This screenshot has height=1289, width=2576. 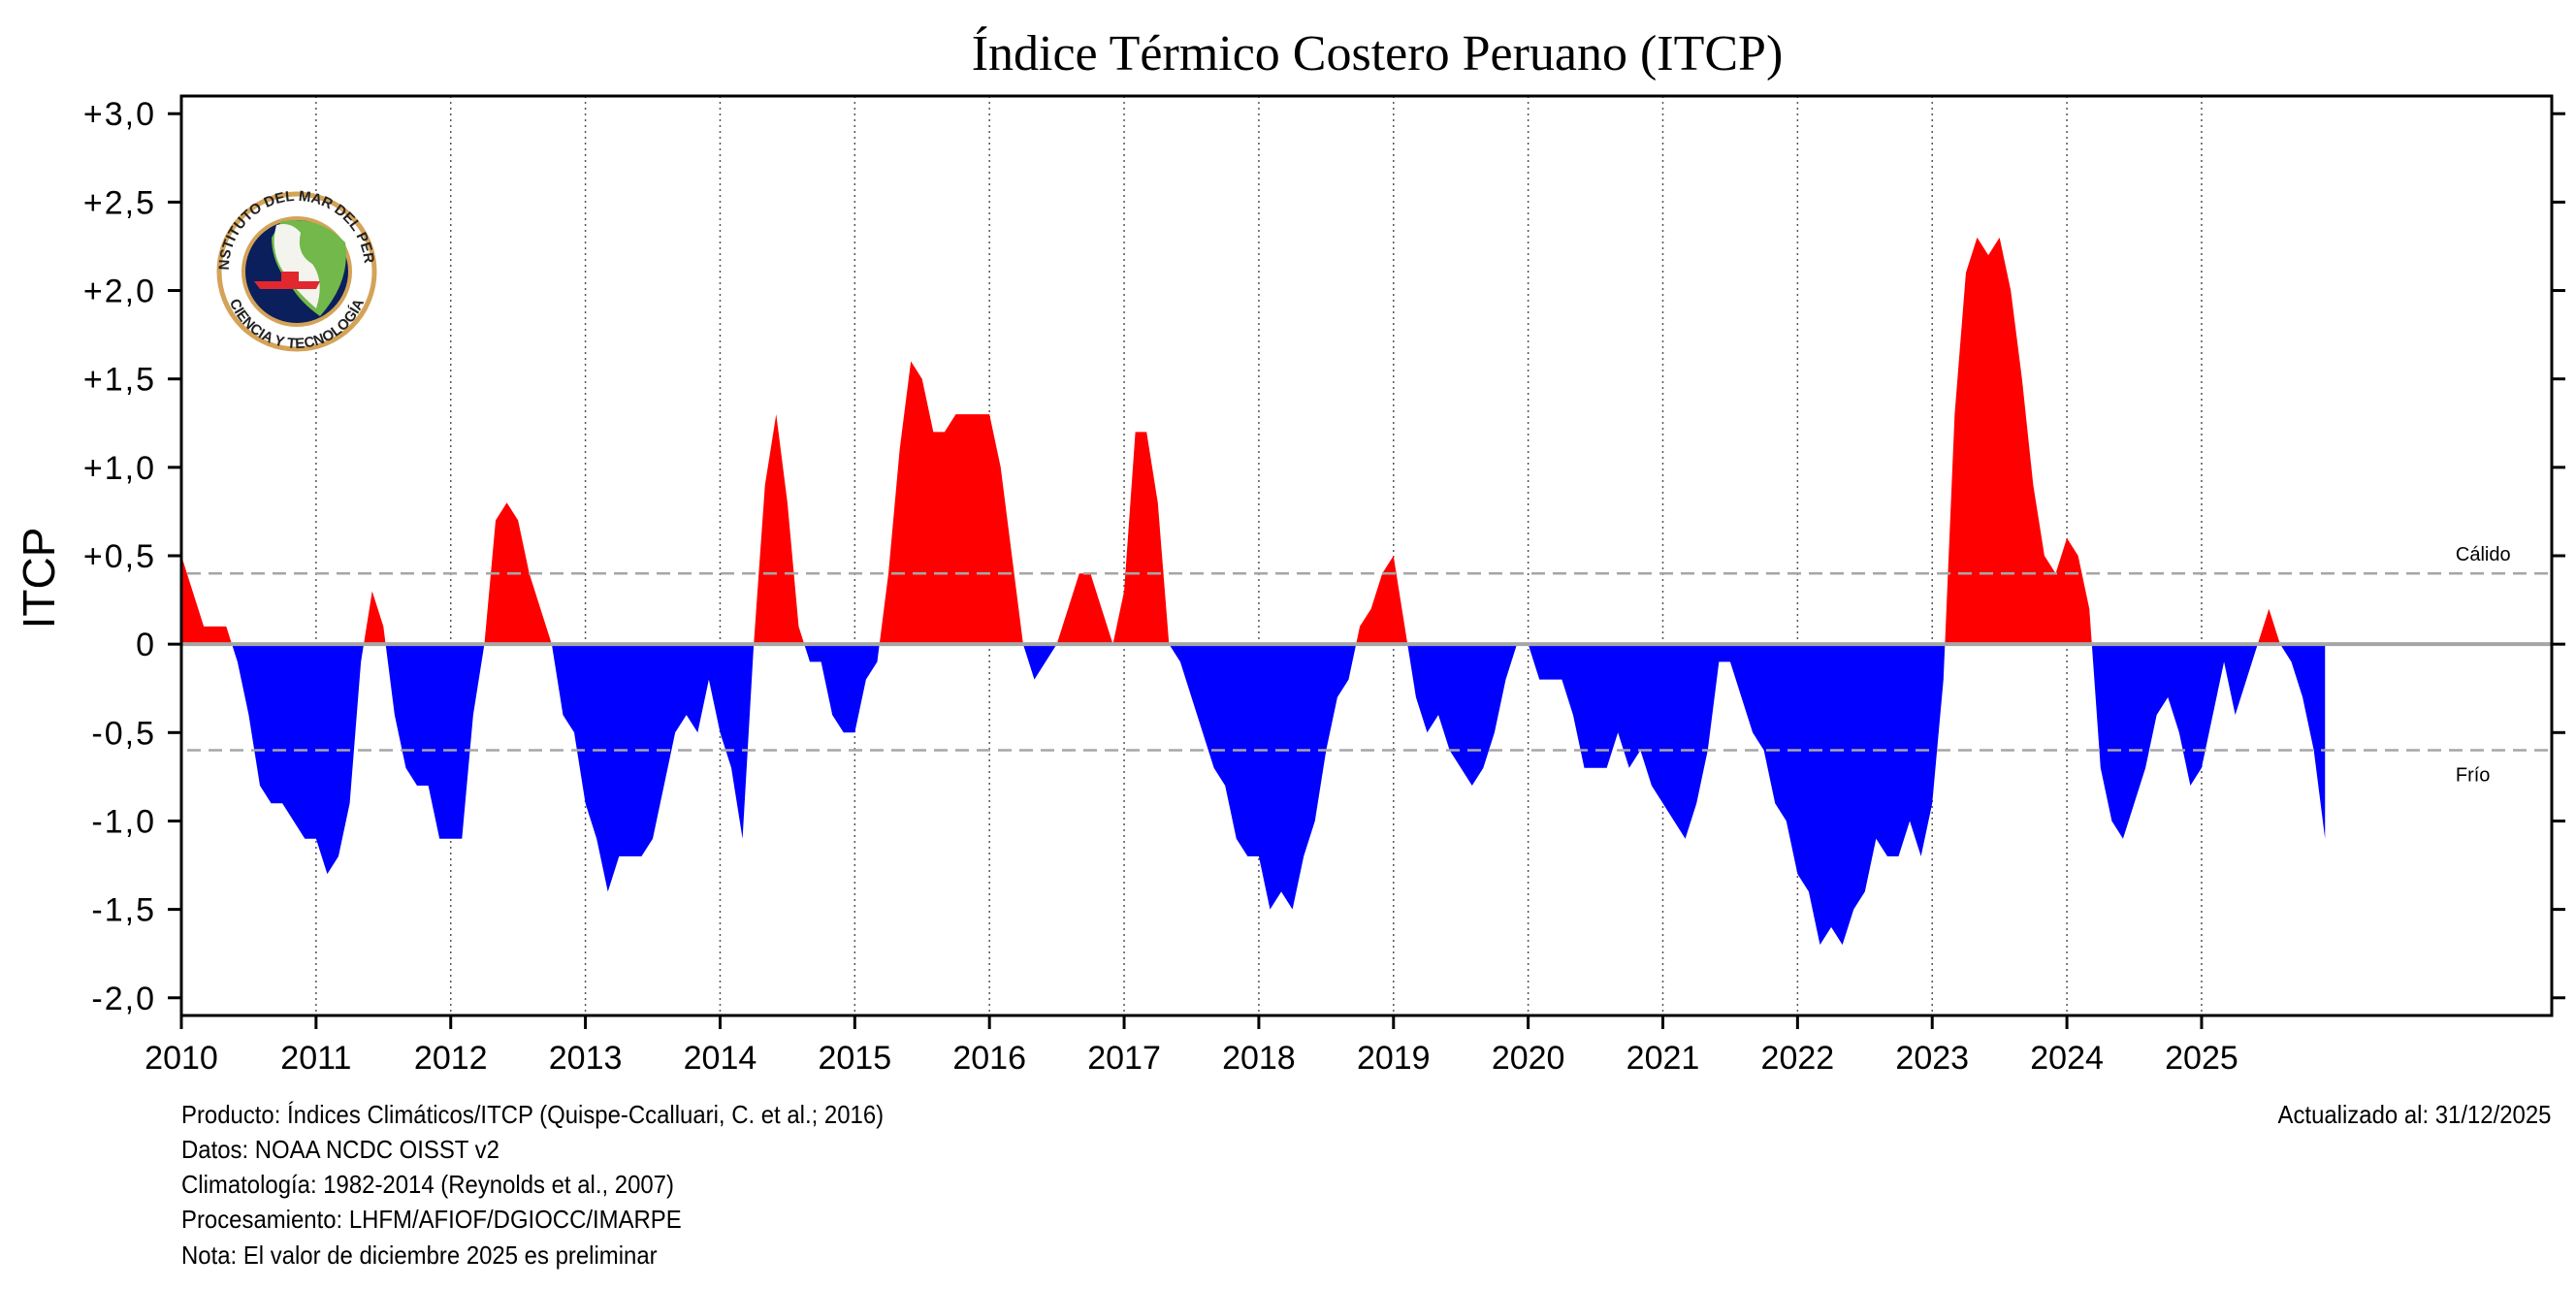 What do you see at coordinates (315, 1059) in the screenshot?
I see `x-tick-label: 2011` at bounding box center [315, 1059].